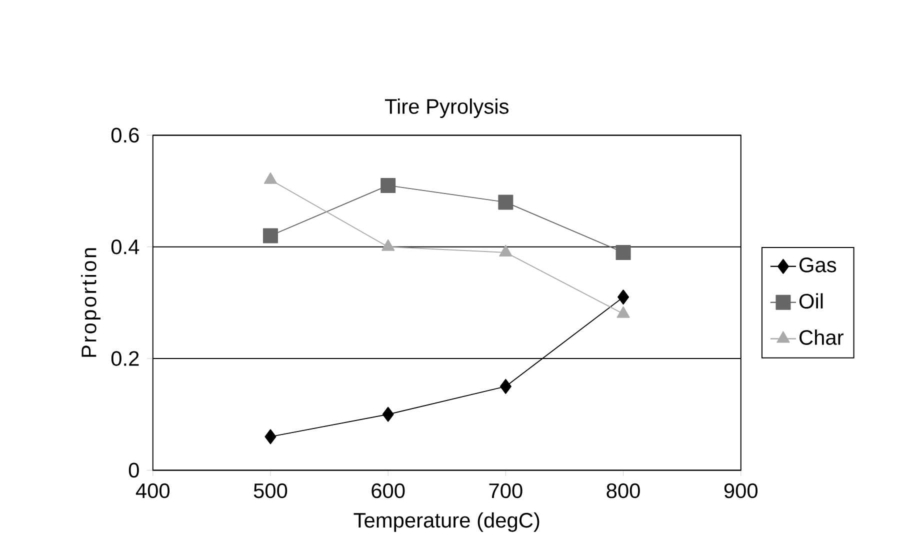 The width and height of the screenshot is (904, 540). What do you see at coordinates (505, 490) in the screenshot?
I see `x-tick-label: 700` at bounding box center [505, 490].